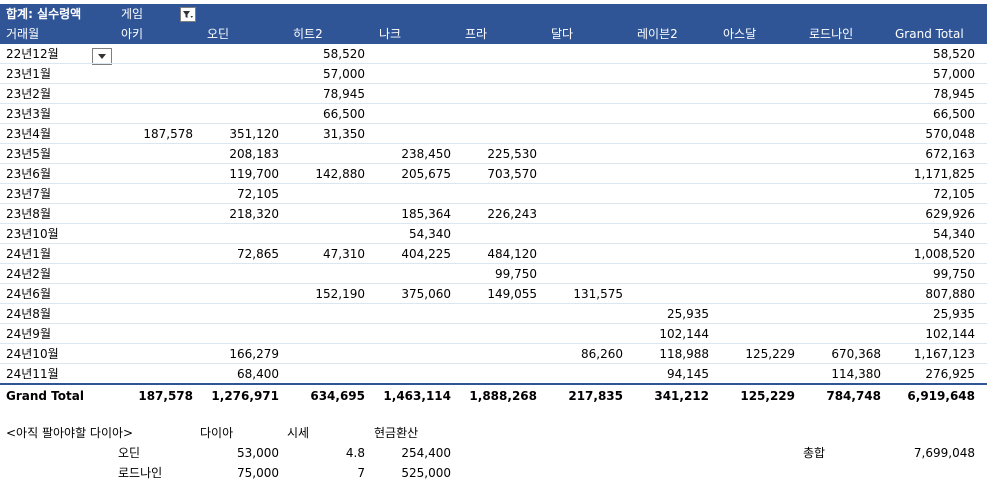 The image size is (987, 495). Describe the element at coordinates (954, 54) in the screenshot. I see `row-grand-total-cell: 58,520` at that location.